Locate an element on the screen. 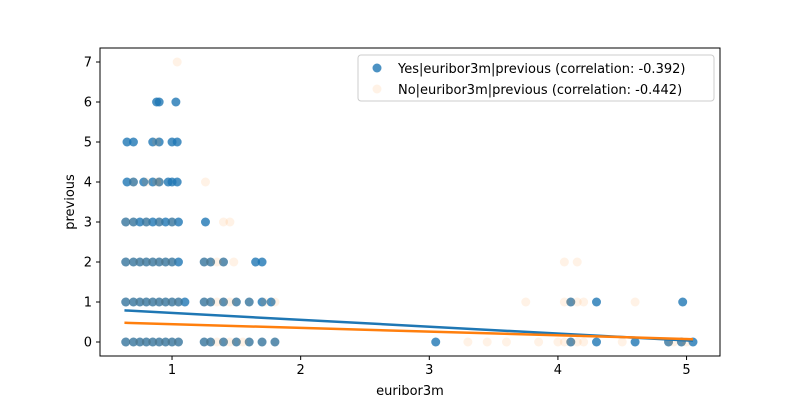  legend-box is located at coordinates (536, 78).